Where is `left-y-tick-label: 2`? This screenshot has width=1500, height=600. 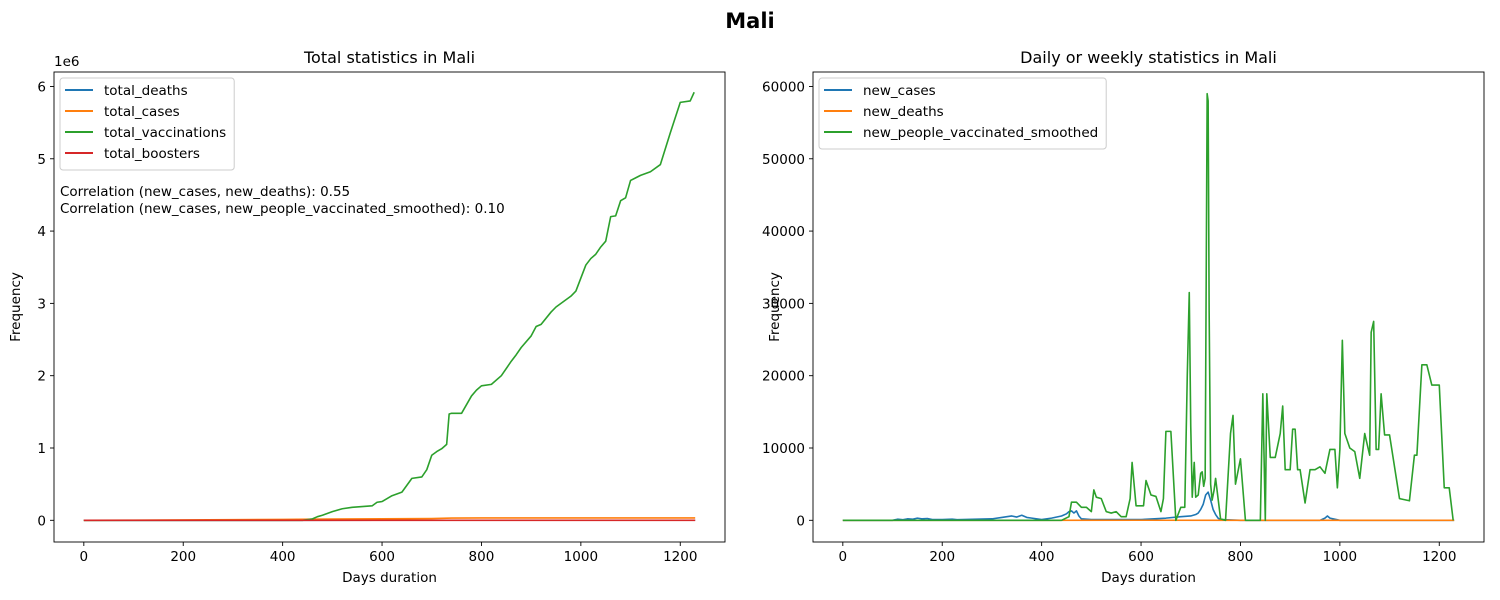 left-y-tick-label: 2 is located at coordinates (41, 377).